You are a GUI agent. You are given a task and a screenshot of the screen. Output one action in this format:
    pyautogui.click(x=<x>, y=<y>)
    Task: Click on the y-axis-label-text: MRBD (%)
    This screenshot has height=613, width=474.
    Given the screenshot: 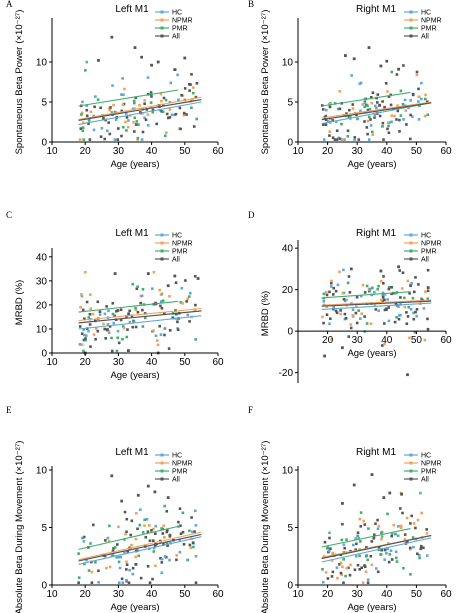 What is the action you would take?
    pyautogui.click(x=265, y=313)
    